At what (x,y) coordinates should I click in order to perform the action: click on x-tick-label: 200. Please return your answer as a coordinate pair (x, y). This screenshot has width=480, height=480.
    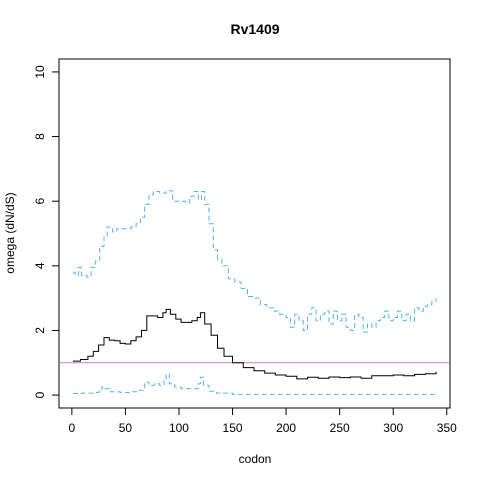
    Looking at the image, I should click on (286, 428).